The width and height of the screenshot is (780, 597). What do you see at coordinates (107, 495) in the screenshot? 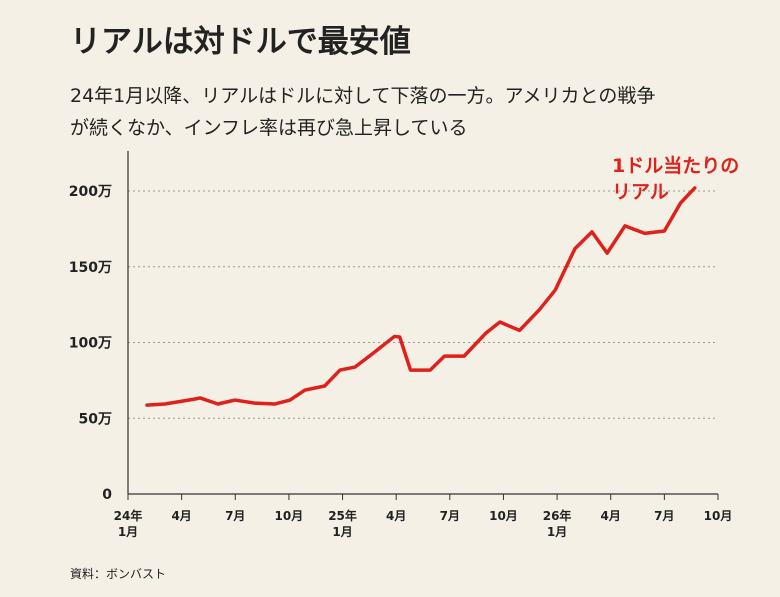
I see `y-tick-label: 0` at bounding box center [107, 495].